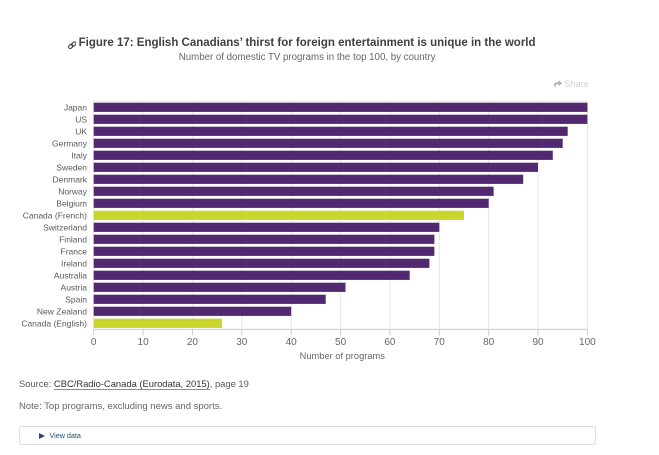 Image resolution: width=659 pixels, height=455 pixels. Describe the element at coordinates (62, 311) in the screenshot. I see `svg-text: New Zealand` at that location.